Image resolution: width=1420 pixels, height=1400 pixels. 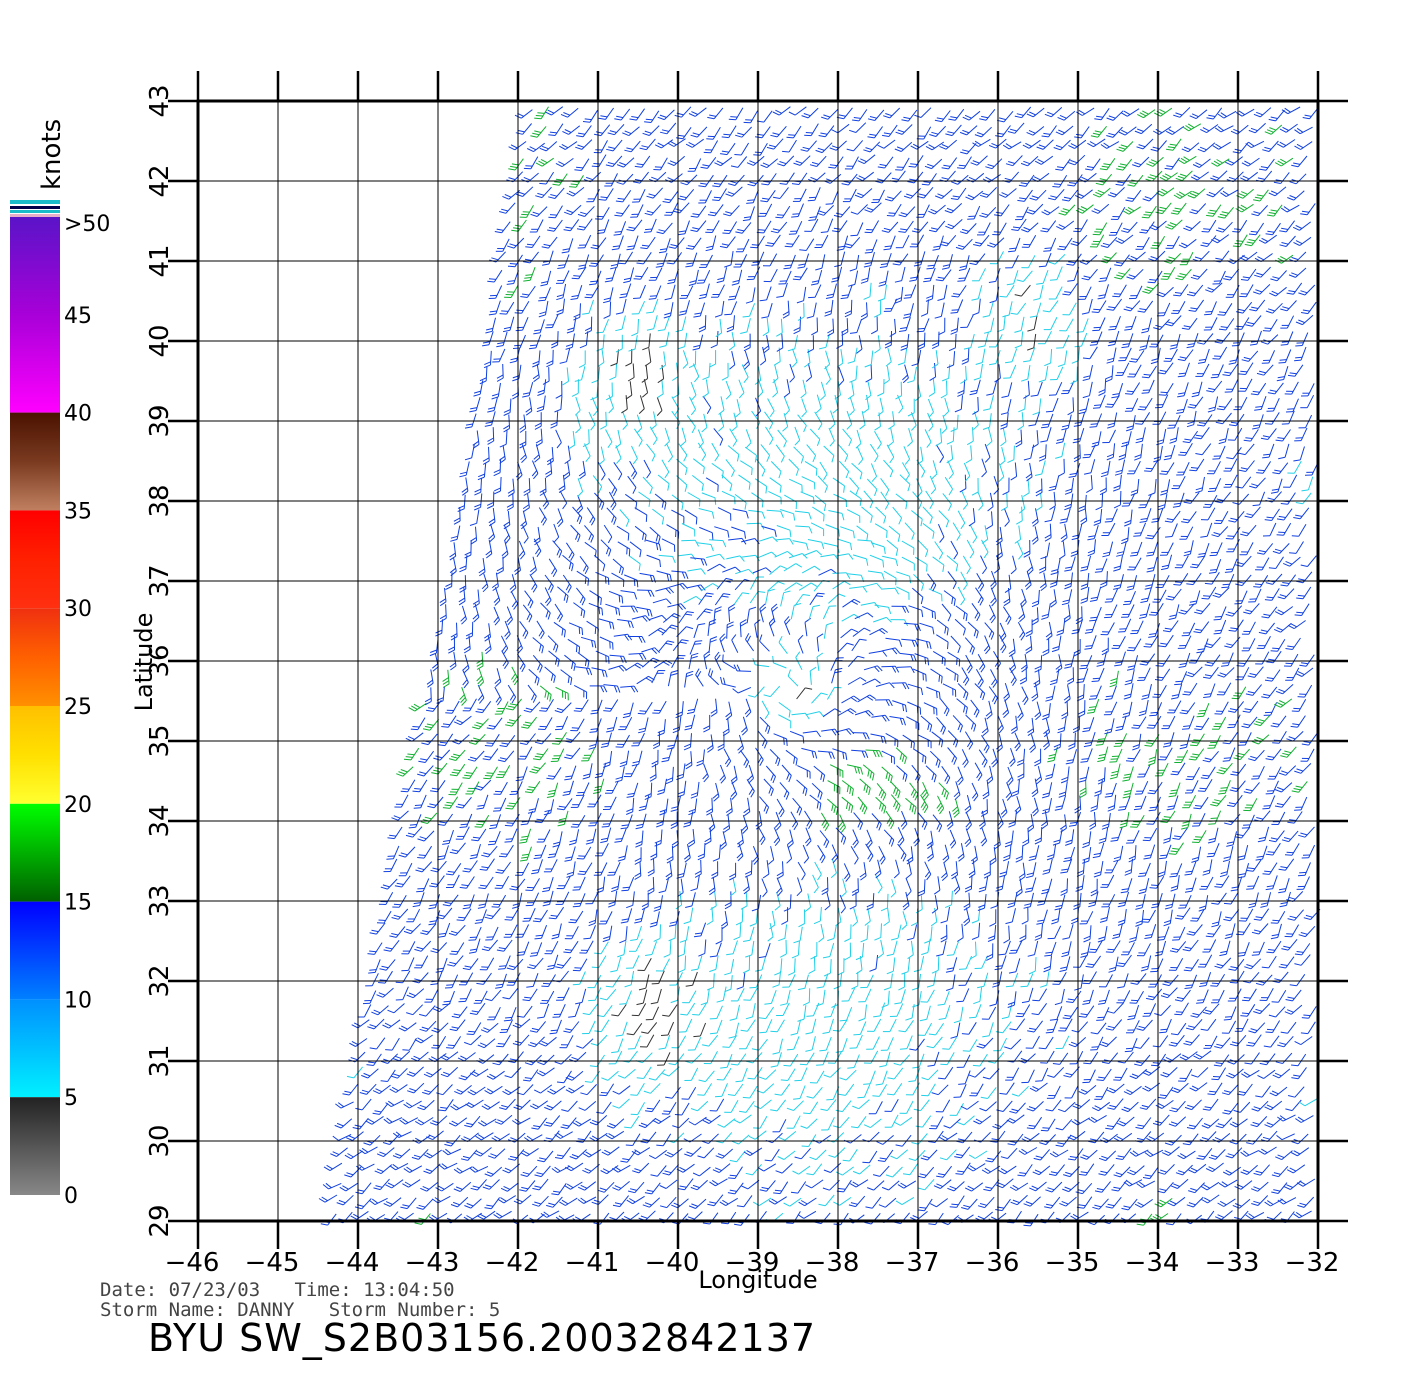 What do you see at coordinates (78, 316) in the screenshot?
I see `colorbar-tick-label: 45` at bounding box center [78, 316].